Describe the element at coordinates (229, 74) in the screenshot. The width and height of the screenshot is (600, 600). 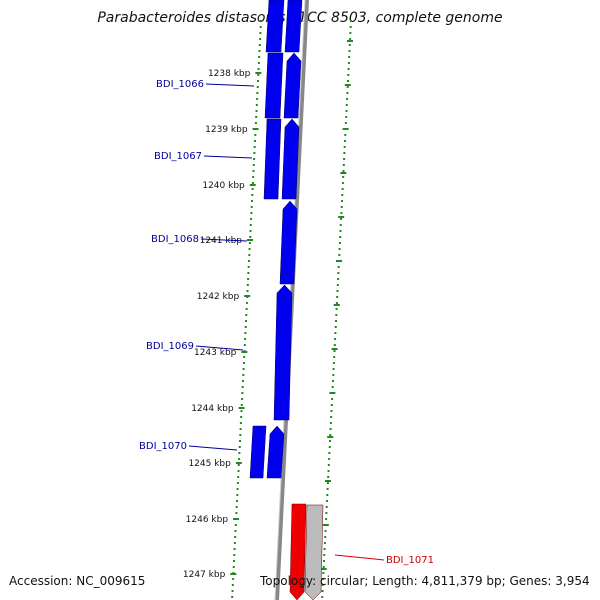
I see `kbp-tick-label: 1238 kbp` at that location.